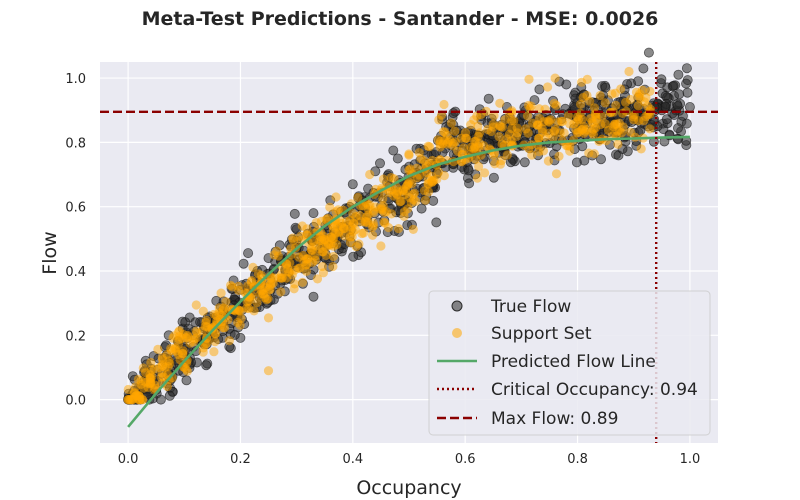  I want to click on x-tick-label: 0.2, so click(240, 459).